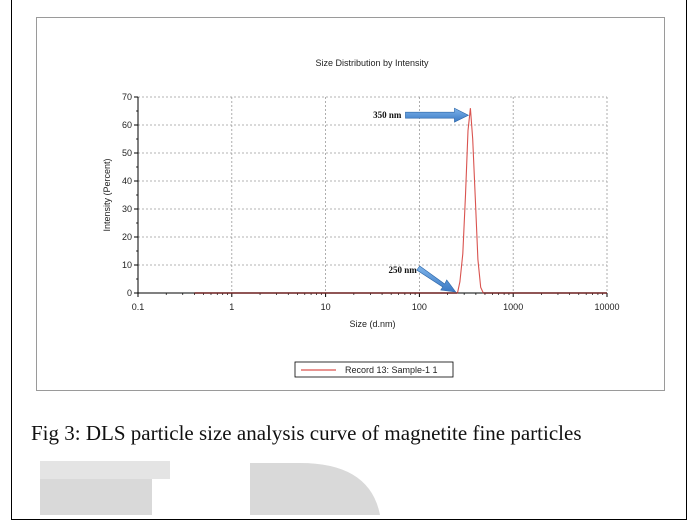 The width and height of the screenshot is (689, 520). What do you see at coordinates (391, 370) in the screenshot?
I see `legend-label: Record 13: Sample-1 1` at bounding box center [391, 370].